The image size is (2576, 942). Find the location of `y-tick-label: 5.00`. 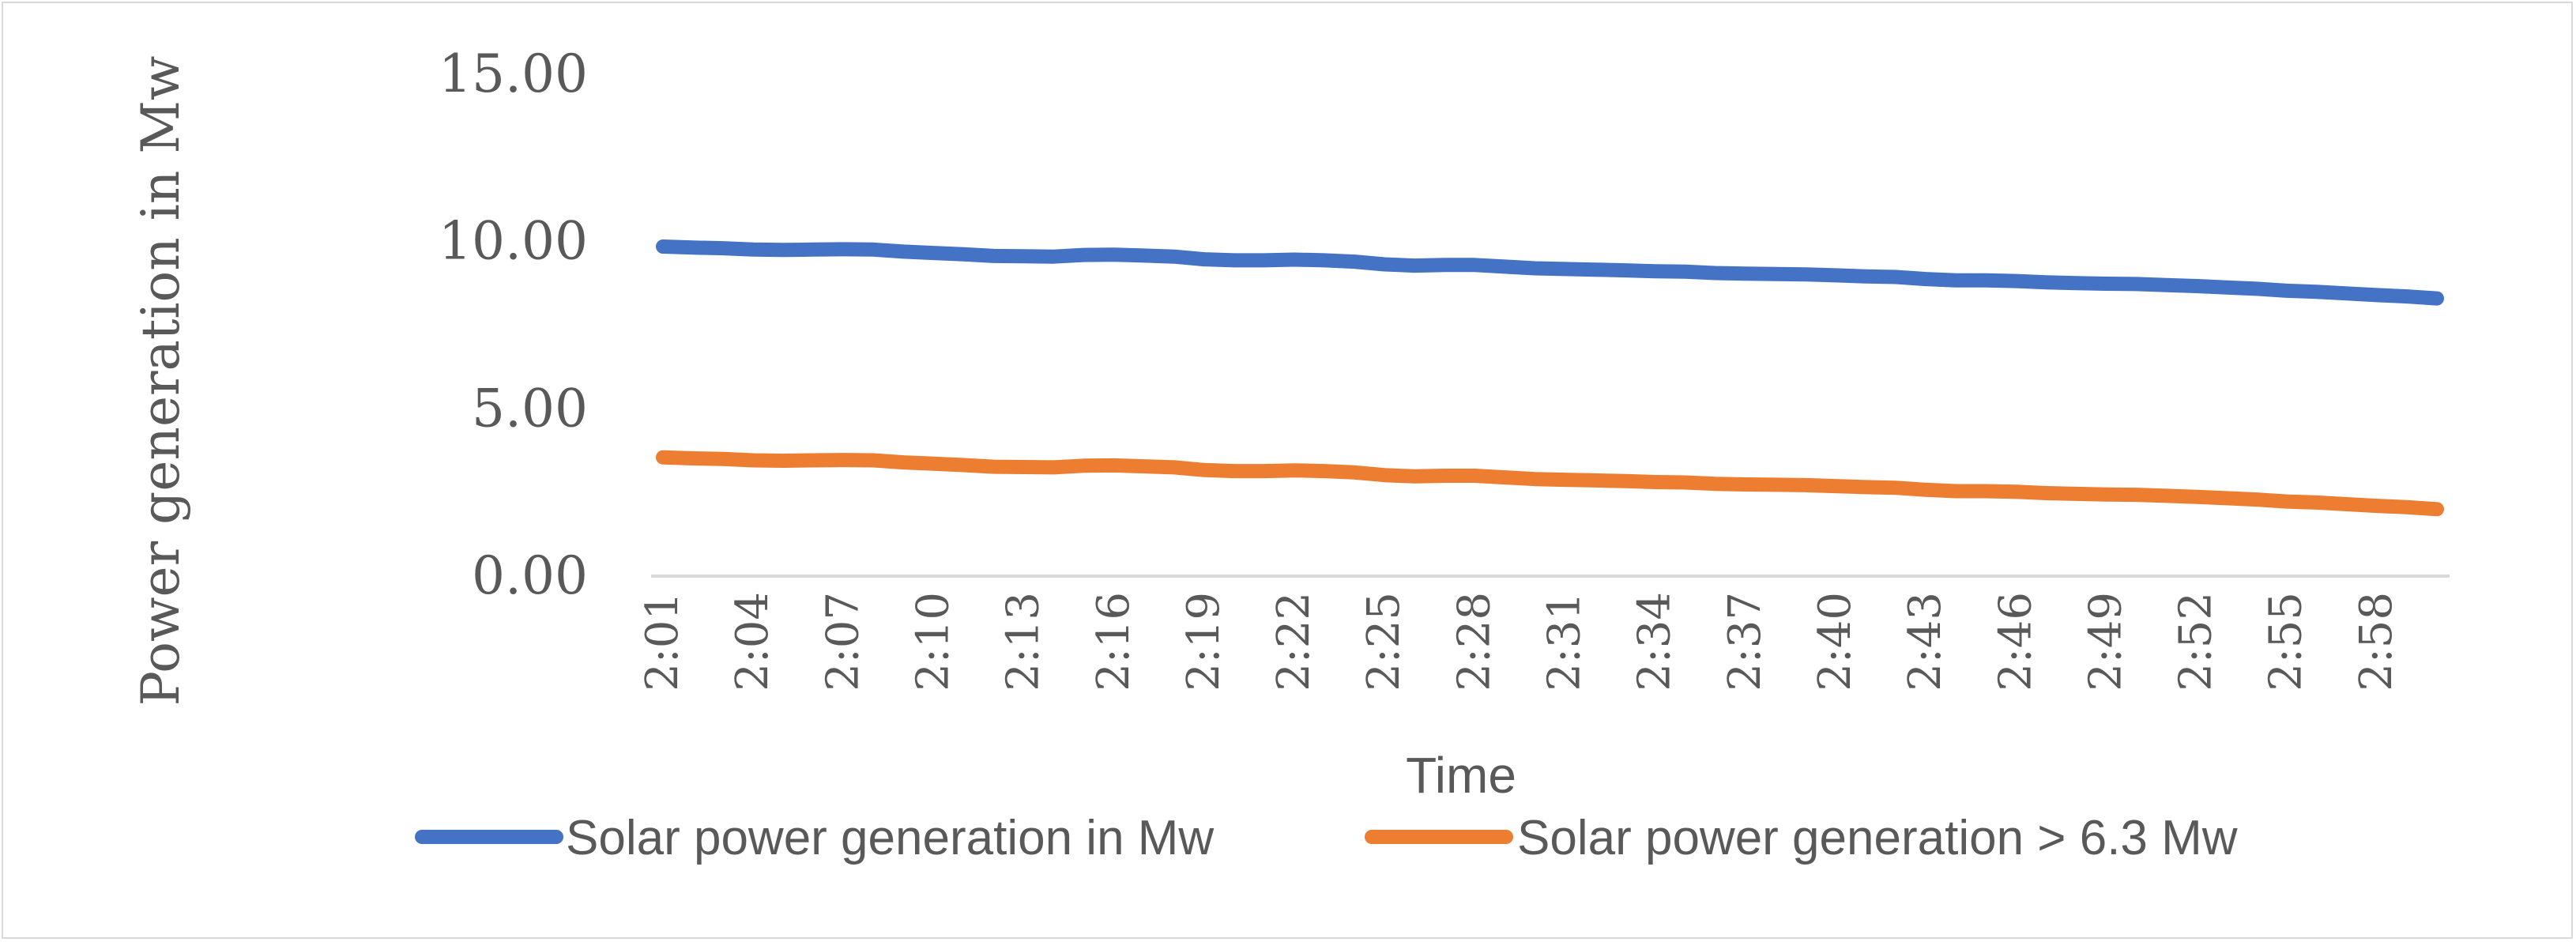

y-tick-label: 5.00 is located at coordinates (530, 408).